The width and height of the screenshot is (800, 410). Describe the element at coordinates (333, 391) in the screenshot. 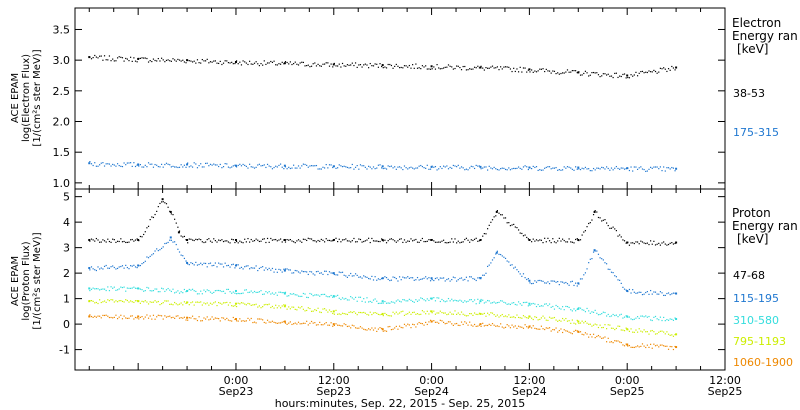

I see `x-tick-label-date: Sep23` at that location.